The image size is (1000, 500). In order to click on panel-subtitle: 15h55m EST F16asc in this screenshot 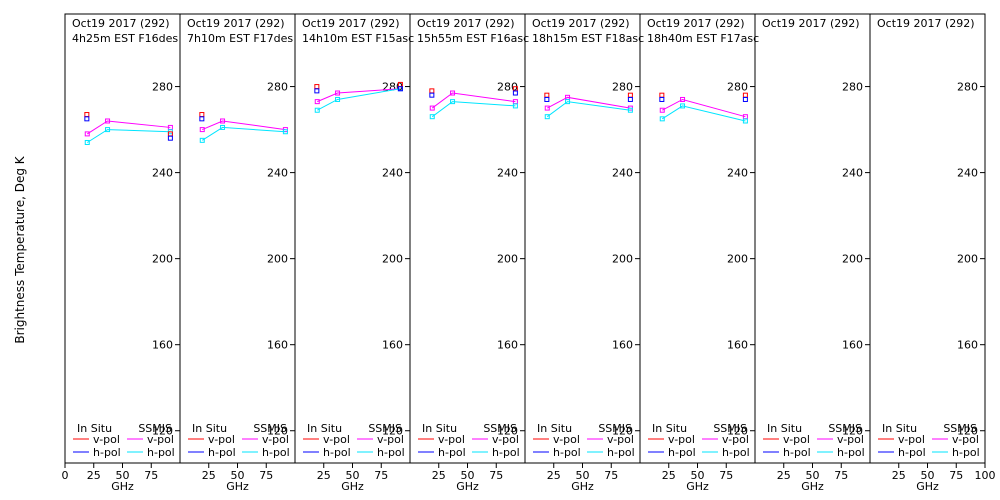, I will do `click(473, 38)`.